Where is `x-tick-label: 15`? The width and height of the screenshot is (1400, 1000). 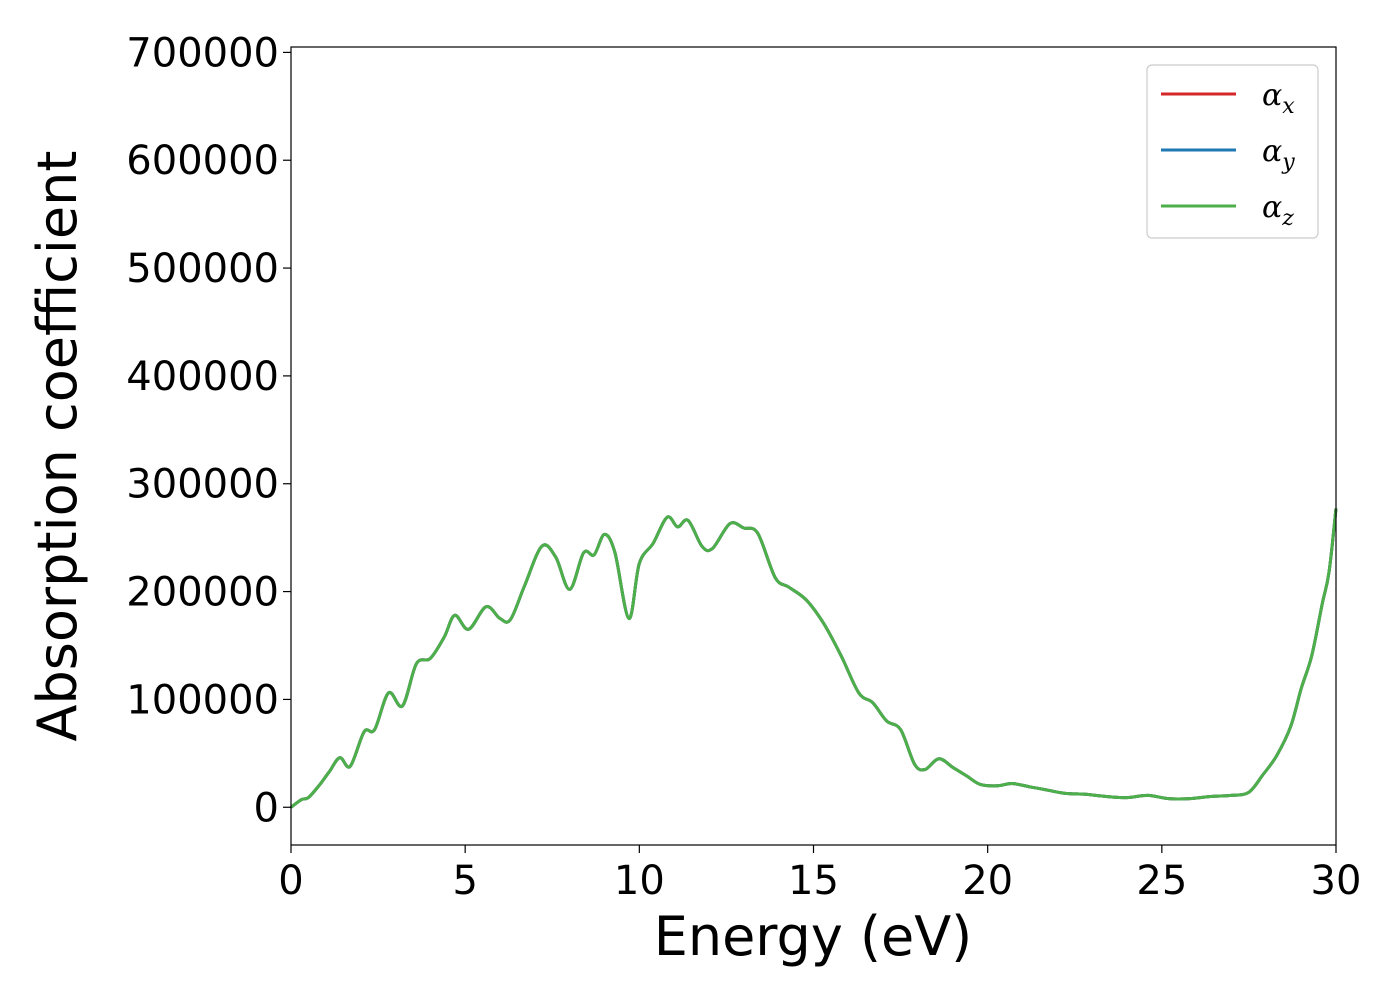
x-tick-label: 15 is located at coordinates (813, 881).